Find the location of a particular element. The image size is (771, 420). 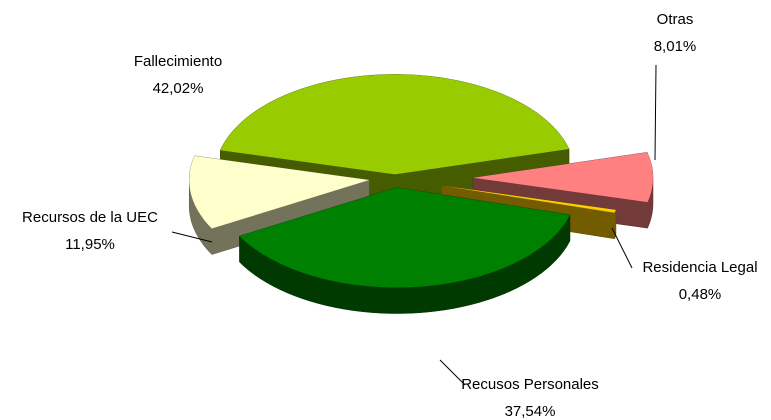

value-label: 0,48% is located at coordinates (700, 294).